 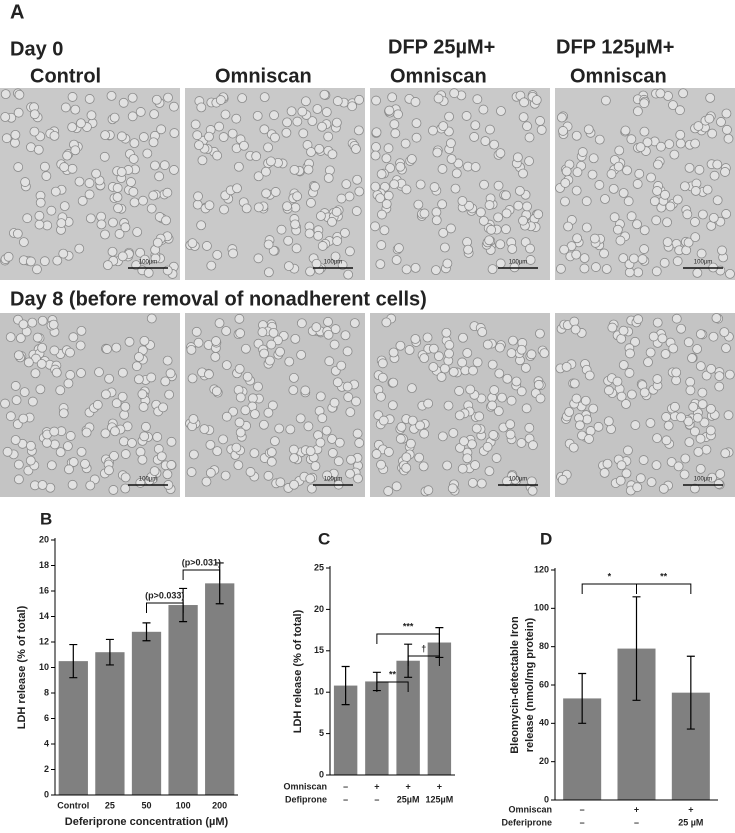 What do you see at coordinates (610, 576) in the screenshot?
I see `annotation: *` at bounding box center [610, 576].